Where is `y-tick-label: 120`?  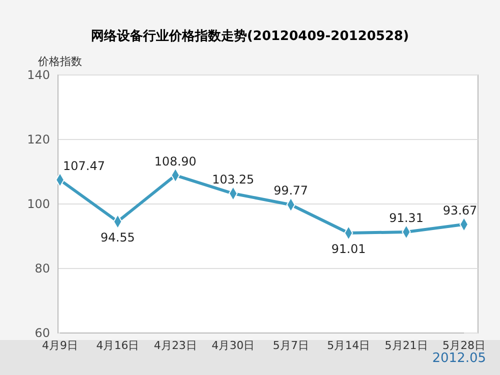 y-tick-label: 120 is located at coordinates (38, 139).